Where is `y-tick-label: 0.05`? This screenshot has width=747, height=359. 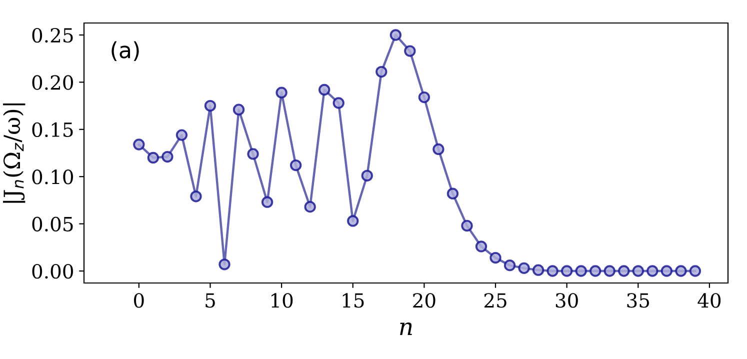 y-tick-label: 0.05 is located at coordinates (52, 224).